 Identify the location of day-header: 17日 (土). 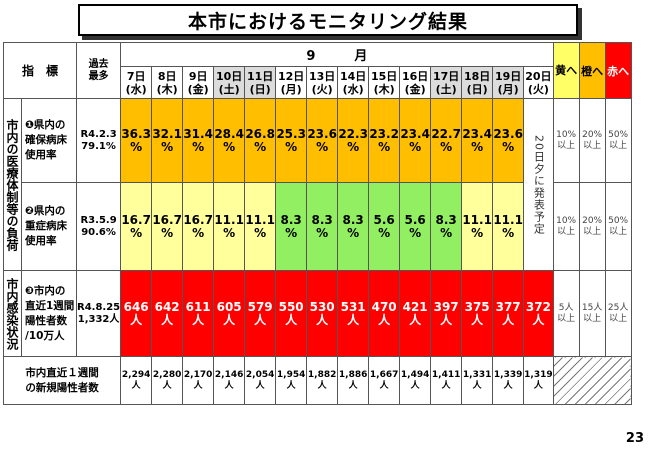
(446, 82).